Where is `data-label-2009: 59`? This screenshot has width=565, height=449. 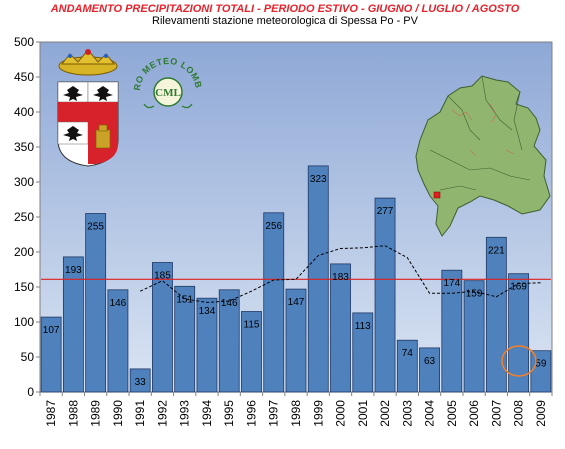
data-label-2009: 59 is located at coordinates (541, 364).